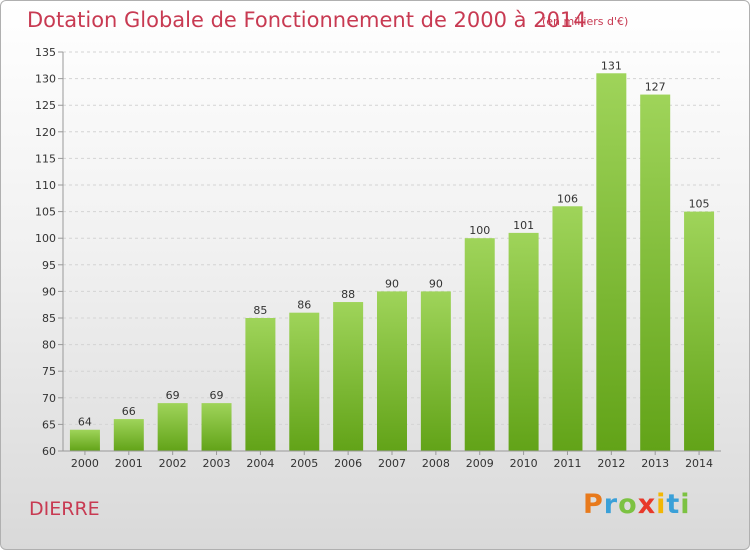 The height and width of the screenshot is (550, 750). Describe the element at coordinates (49, 424) in the screenshot. I see `y-tick-label: 65` at that location.